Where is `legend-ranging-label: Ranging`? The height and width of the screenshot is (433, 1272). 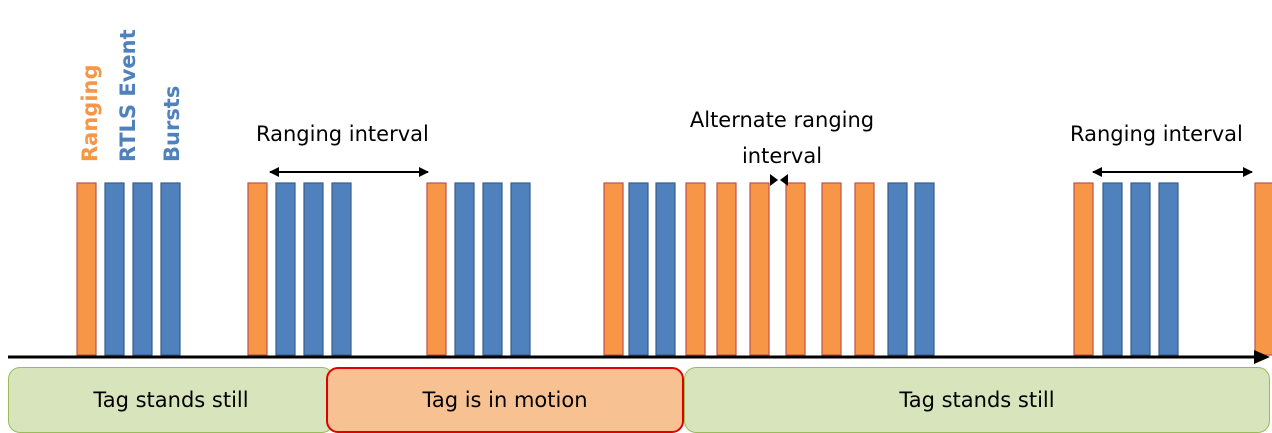
legend-ranging-label: Ranging is located at coordinates (90, 113).